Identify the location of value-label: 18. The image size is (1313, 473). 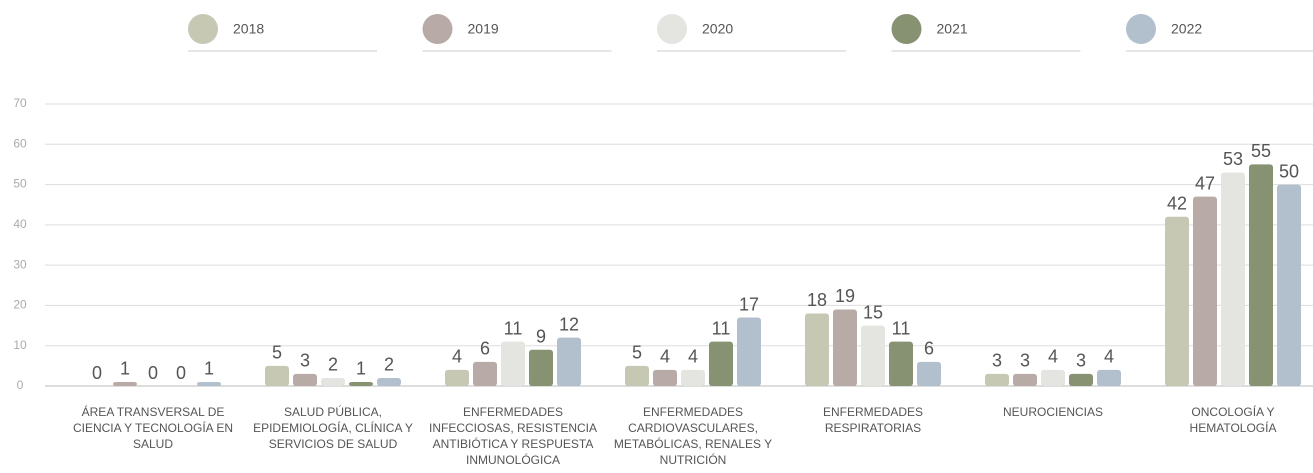
(817, 300).